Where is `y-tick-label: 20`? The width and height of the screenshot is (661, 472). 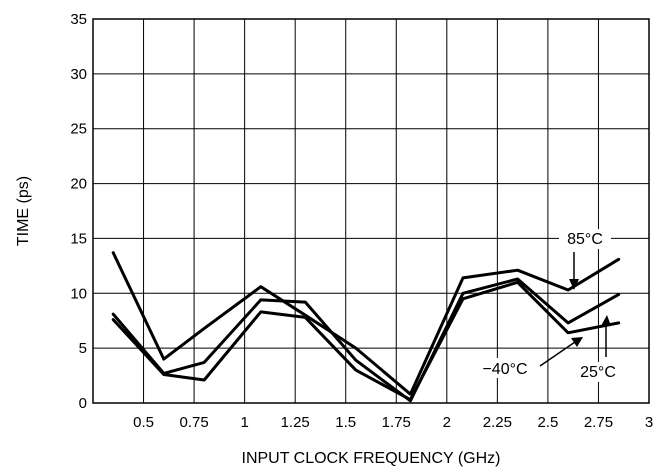
y-tick-label: 20 is located at coordinates (78, 184).